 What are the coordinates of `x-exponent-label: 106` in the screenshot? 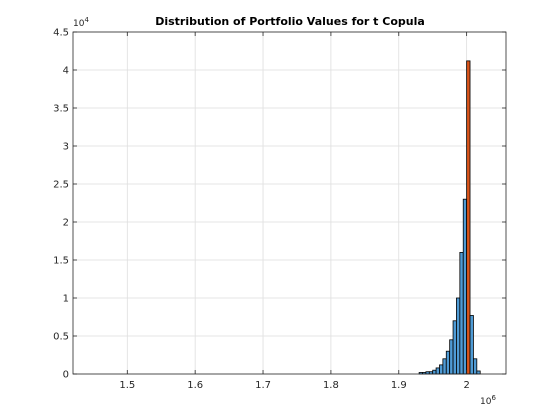 It's located at (488, 400).